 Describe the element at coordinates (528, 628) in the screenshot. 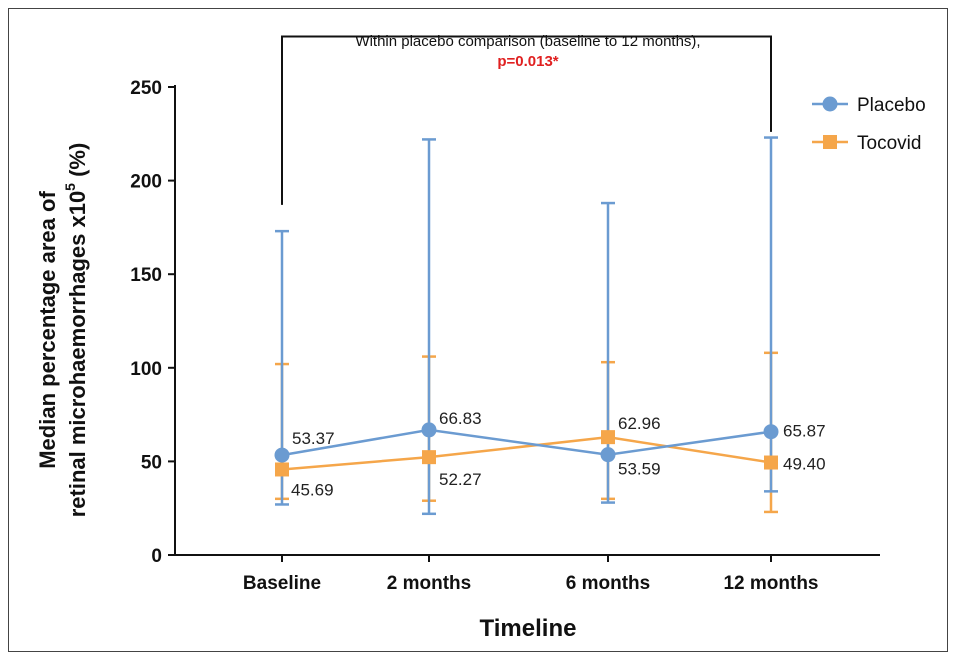

I see `x-axis-title: Timeline` at that location.